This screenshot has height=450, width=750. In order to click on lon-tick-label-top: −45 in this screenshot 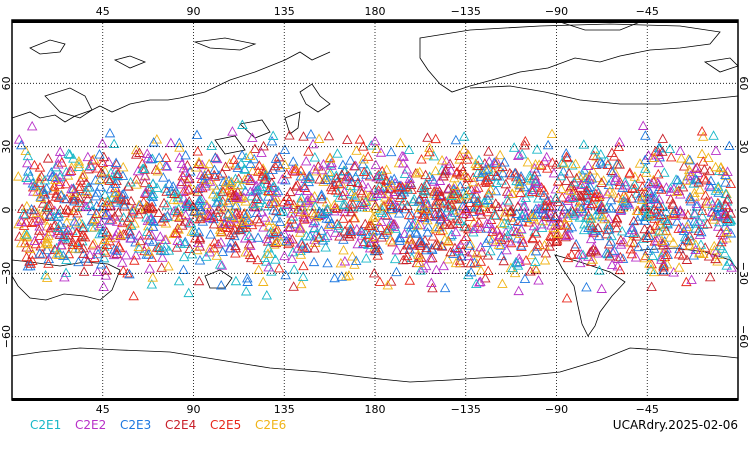, I will do `click(647, 11)`.